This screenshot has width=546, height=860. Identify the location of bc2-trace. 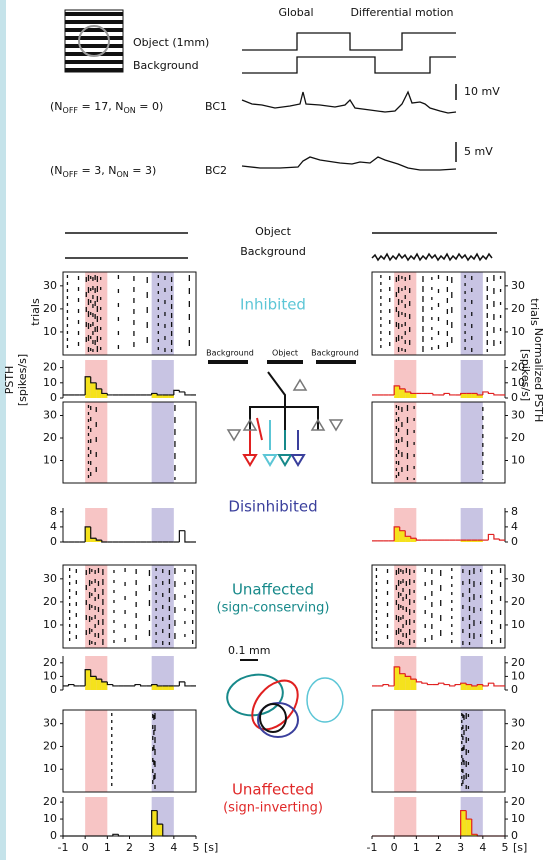
(349, 163).